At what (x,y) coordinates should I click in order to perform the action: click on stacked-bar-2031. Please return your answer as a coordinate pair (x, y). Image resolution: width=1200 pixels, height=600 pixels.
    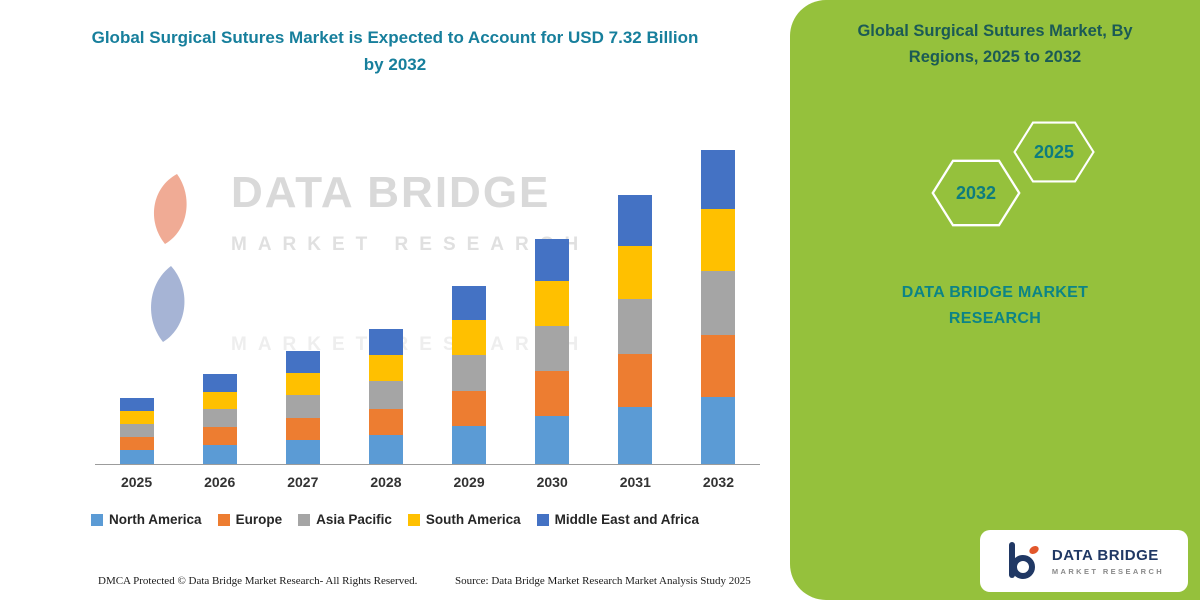
    Looking at the image, I should click on (635, 329).